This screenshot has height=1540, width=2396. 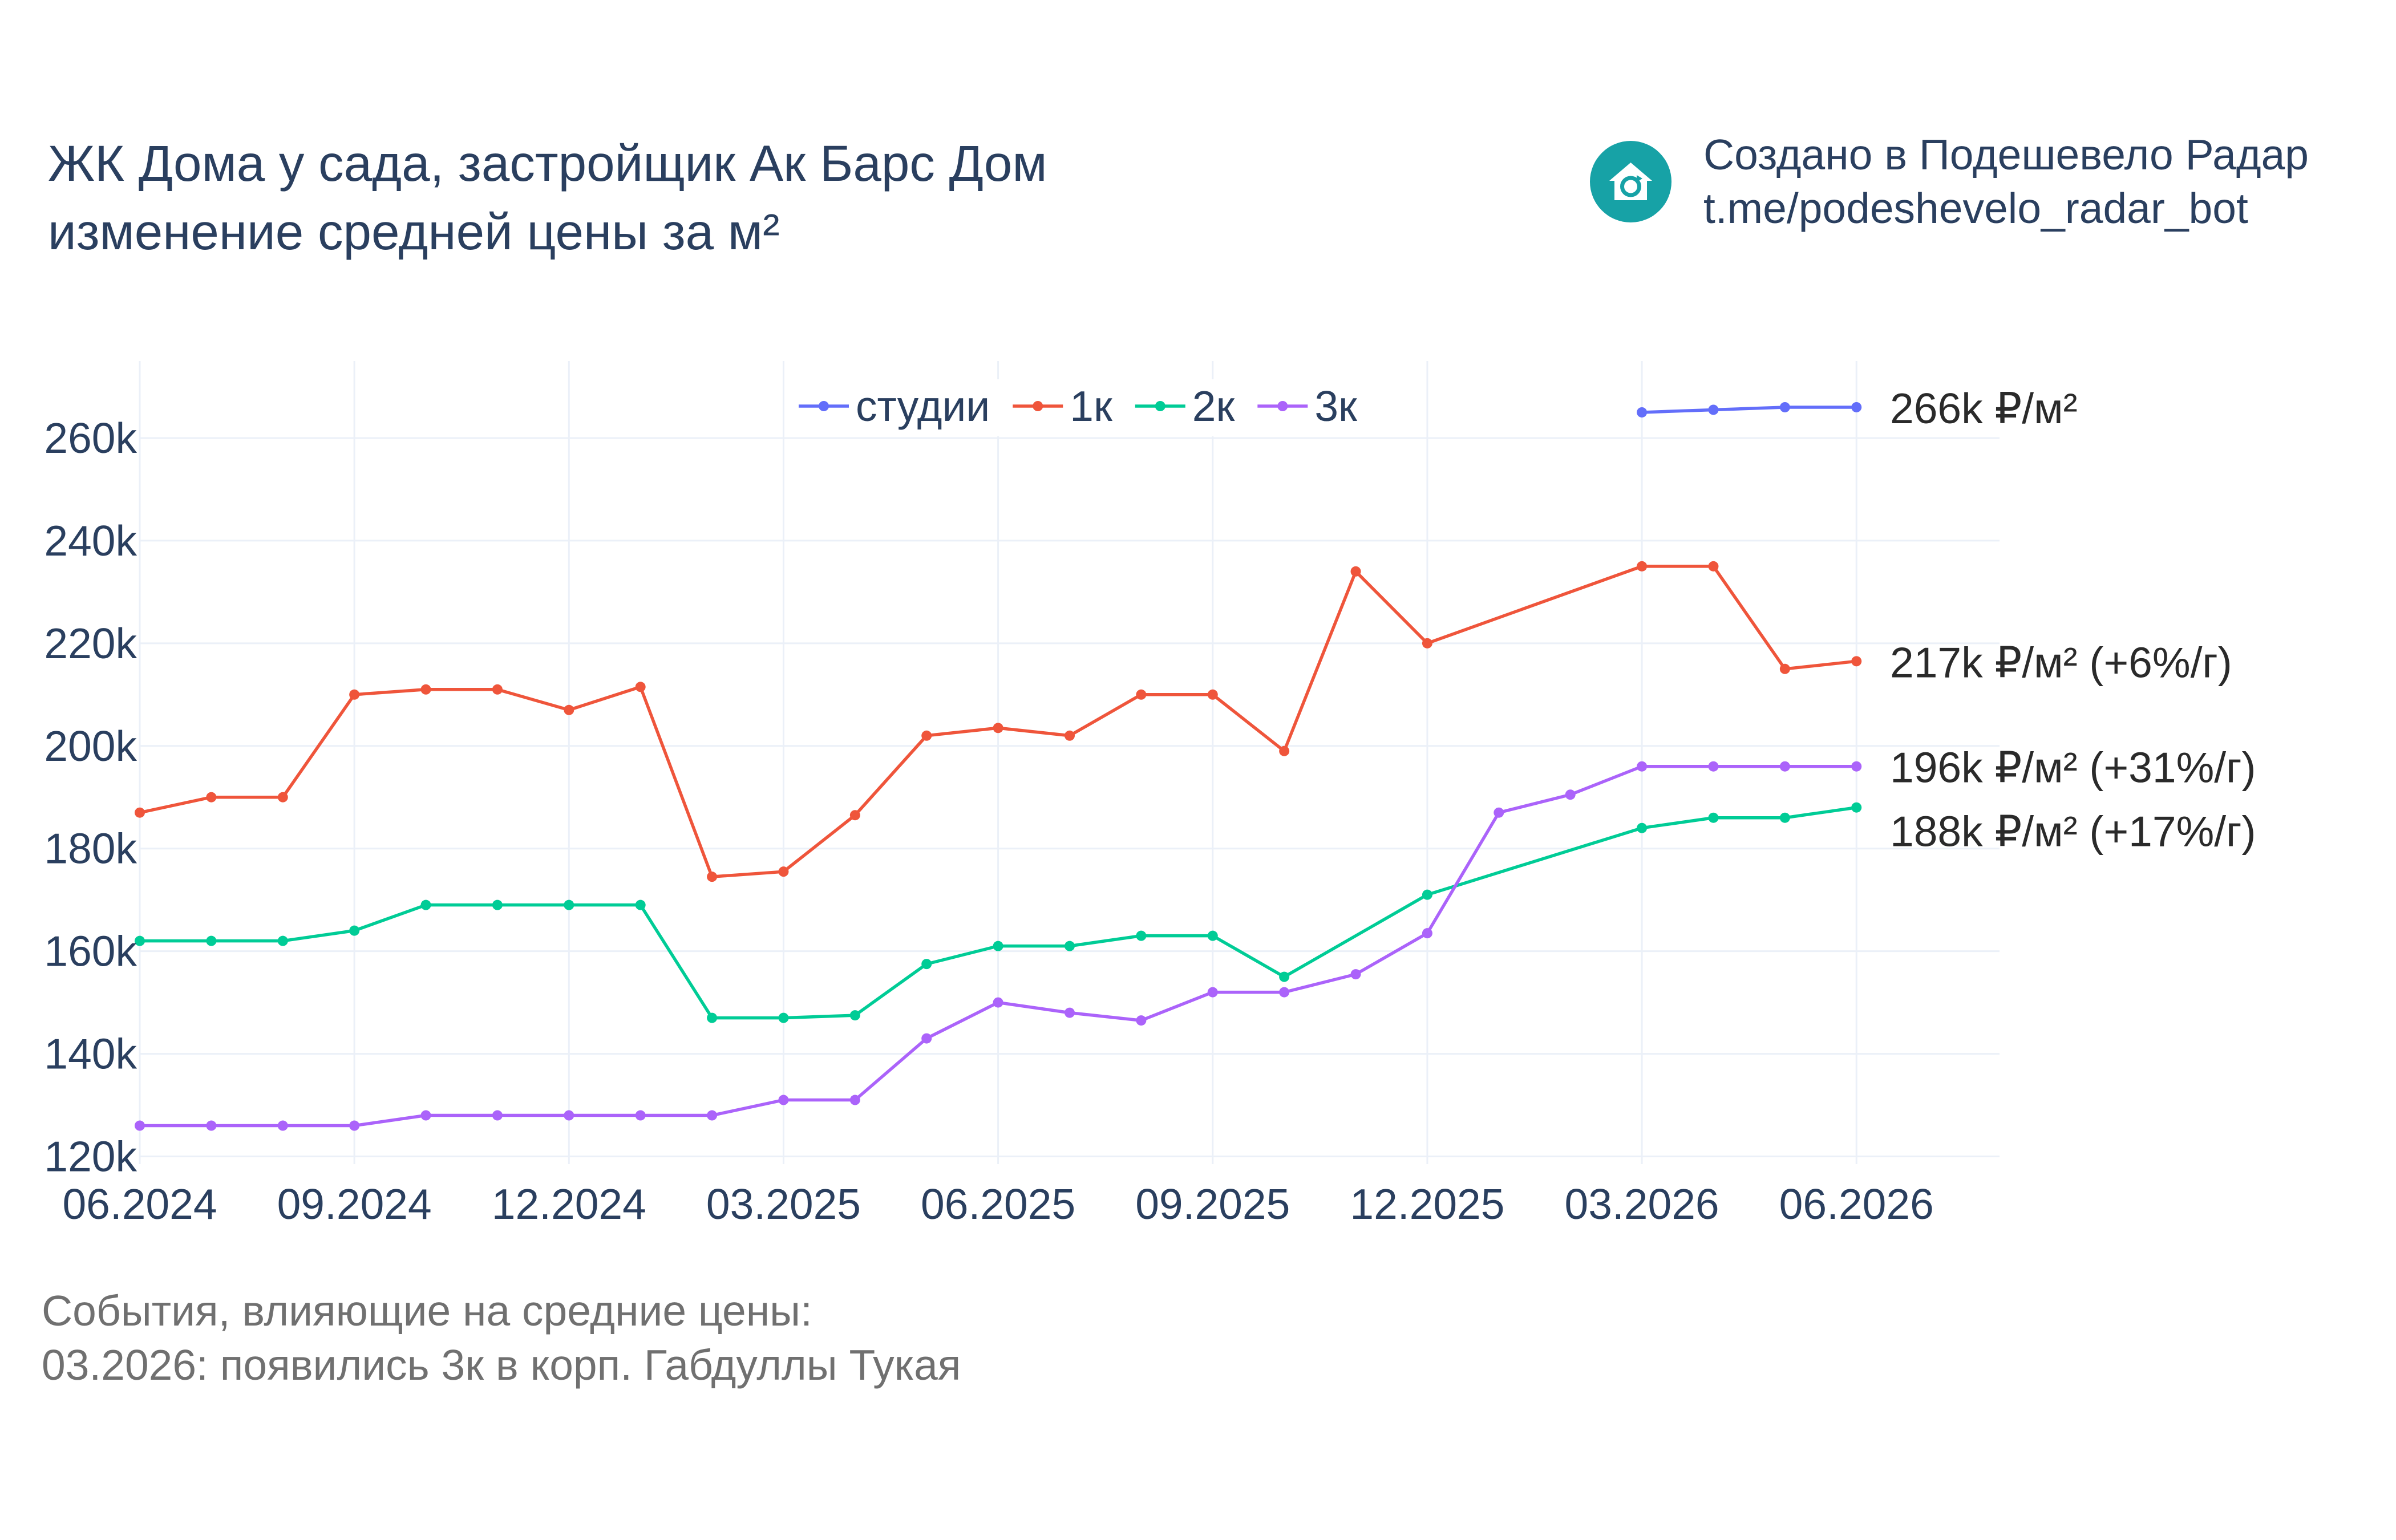 What do you see at coordinates (1214, 406) in the screenshot?
I see `legend-label: 2к` at bounding box center [1214, 406].